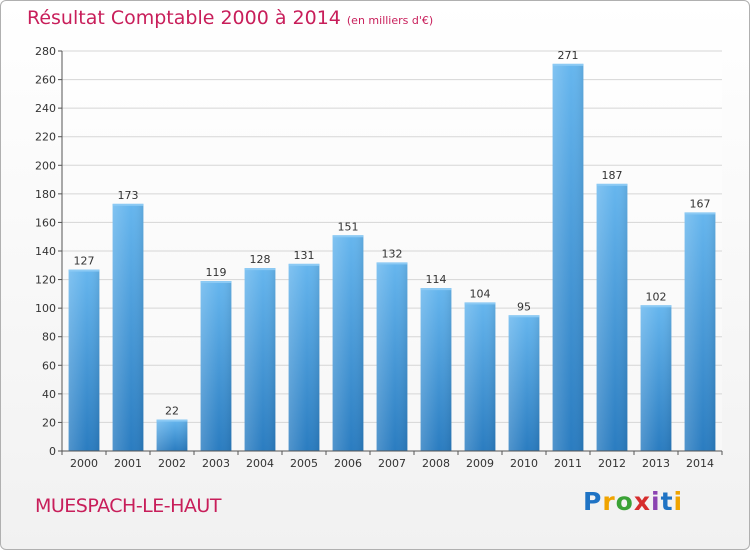 Image resolution: width=750 pixels, height=550 pixels. Describe the element at coordinates (568, 463) in the screenshot. I see `x-tick-label: 2011` at that location.